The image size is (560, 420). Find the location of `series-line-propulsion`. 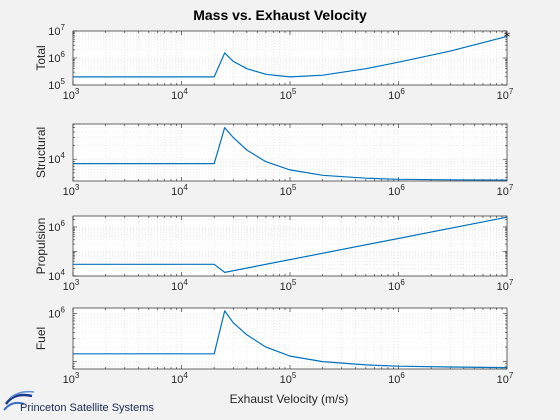

series-line-propulsion is located at coordinates (290, 244).